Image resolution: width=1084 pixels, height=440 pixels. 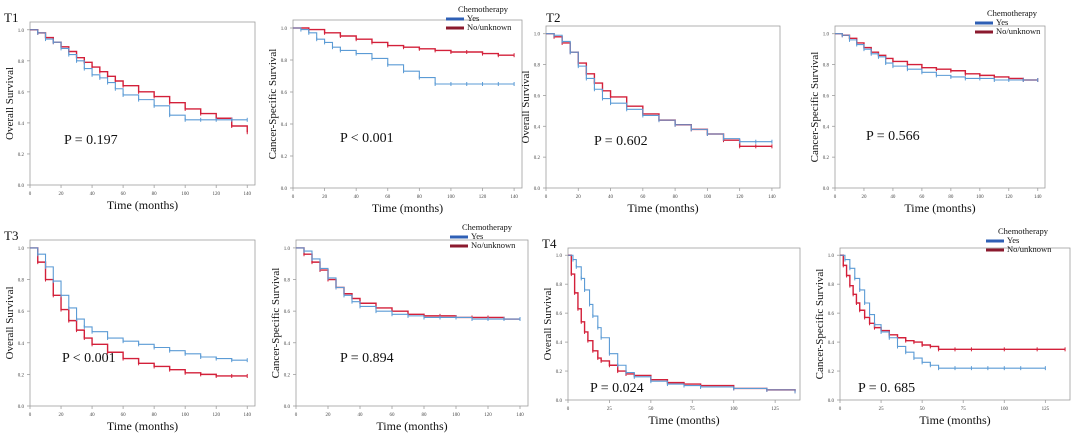 I want to click on series-chemotherapy-no-unknown, so click(x=682, y=324).